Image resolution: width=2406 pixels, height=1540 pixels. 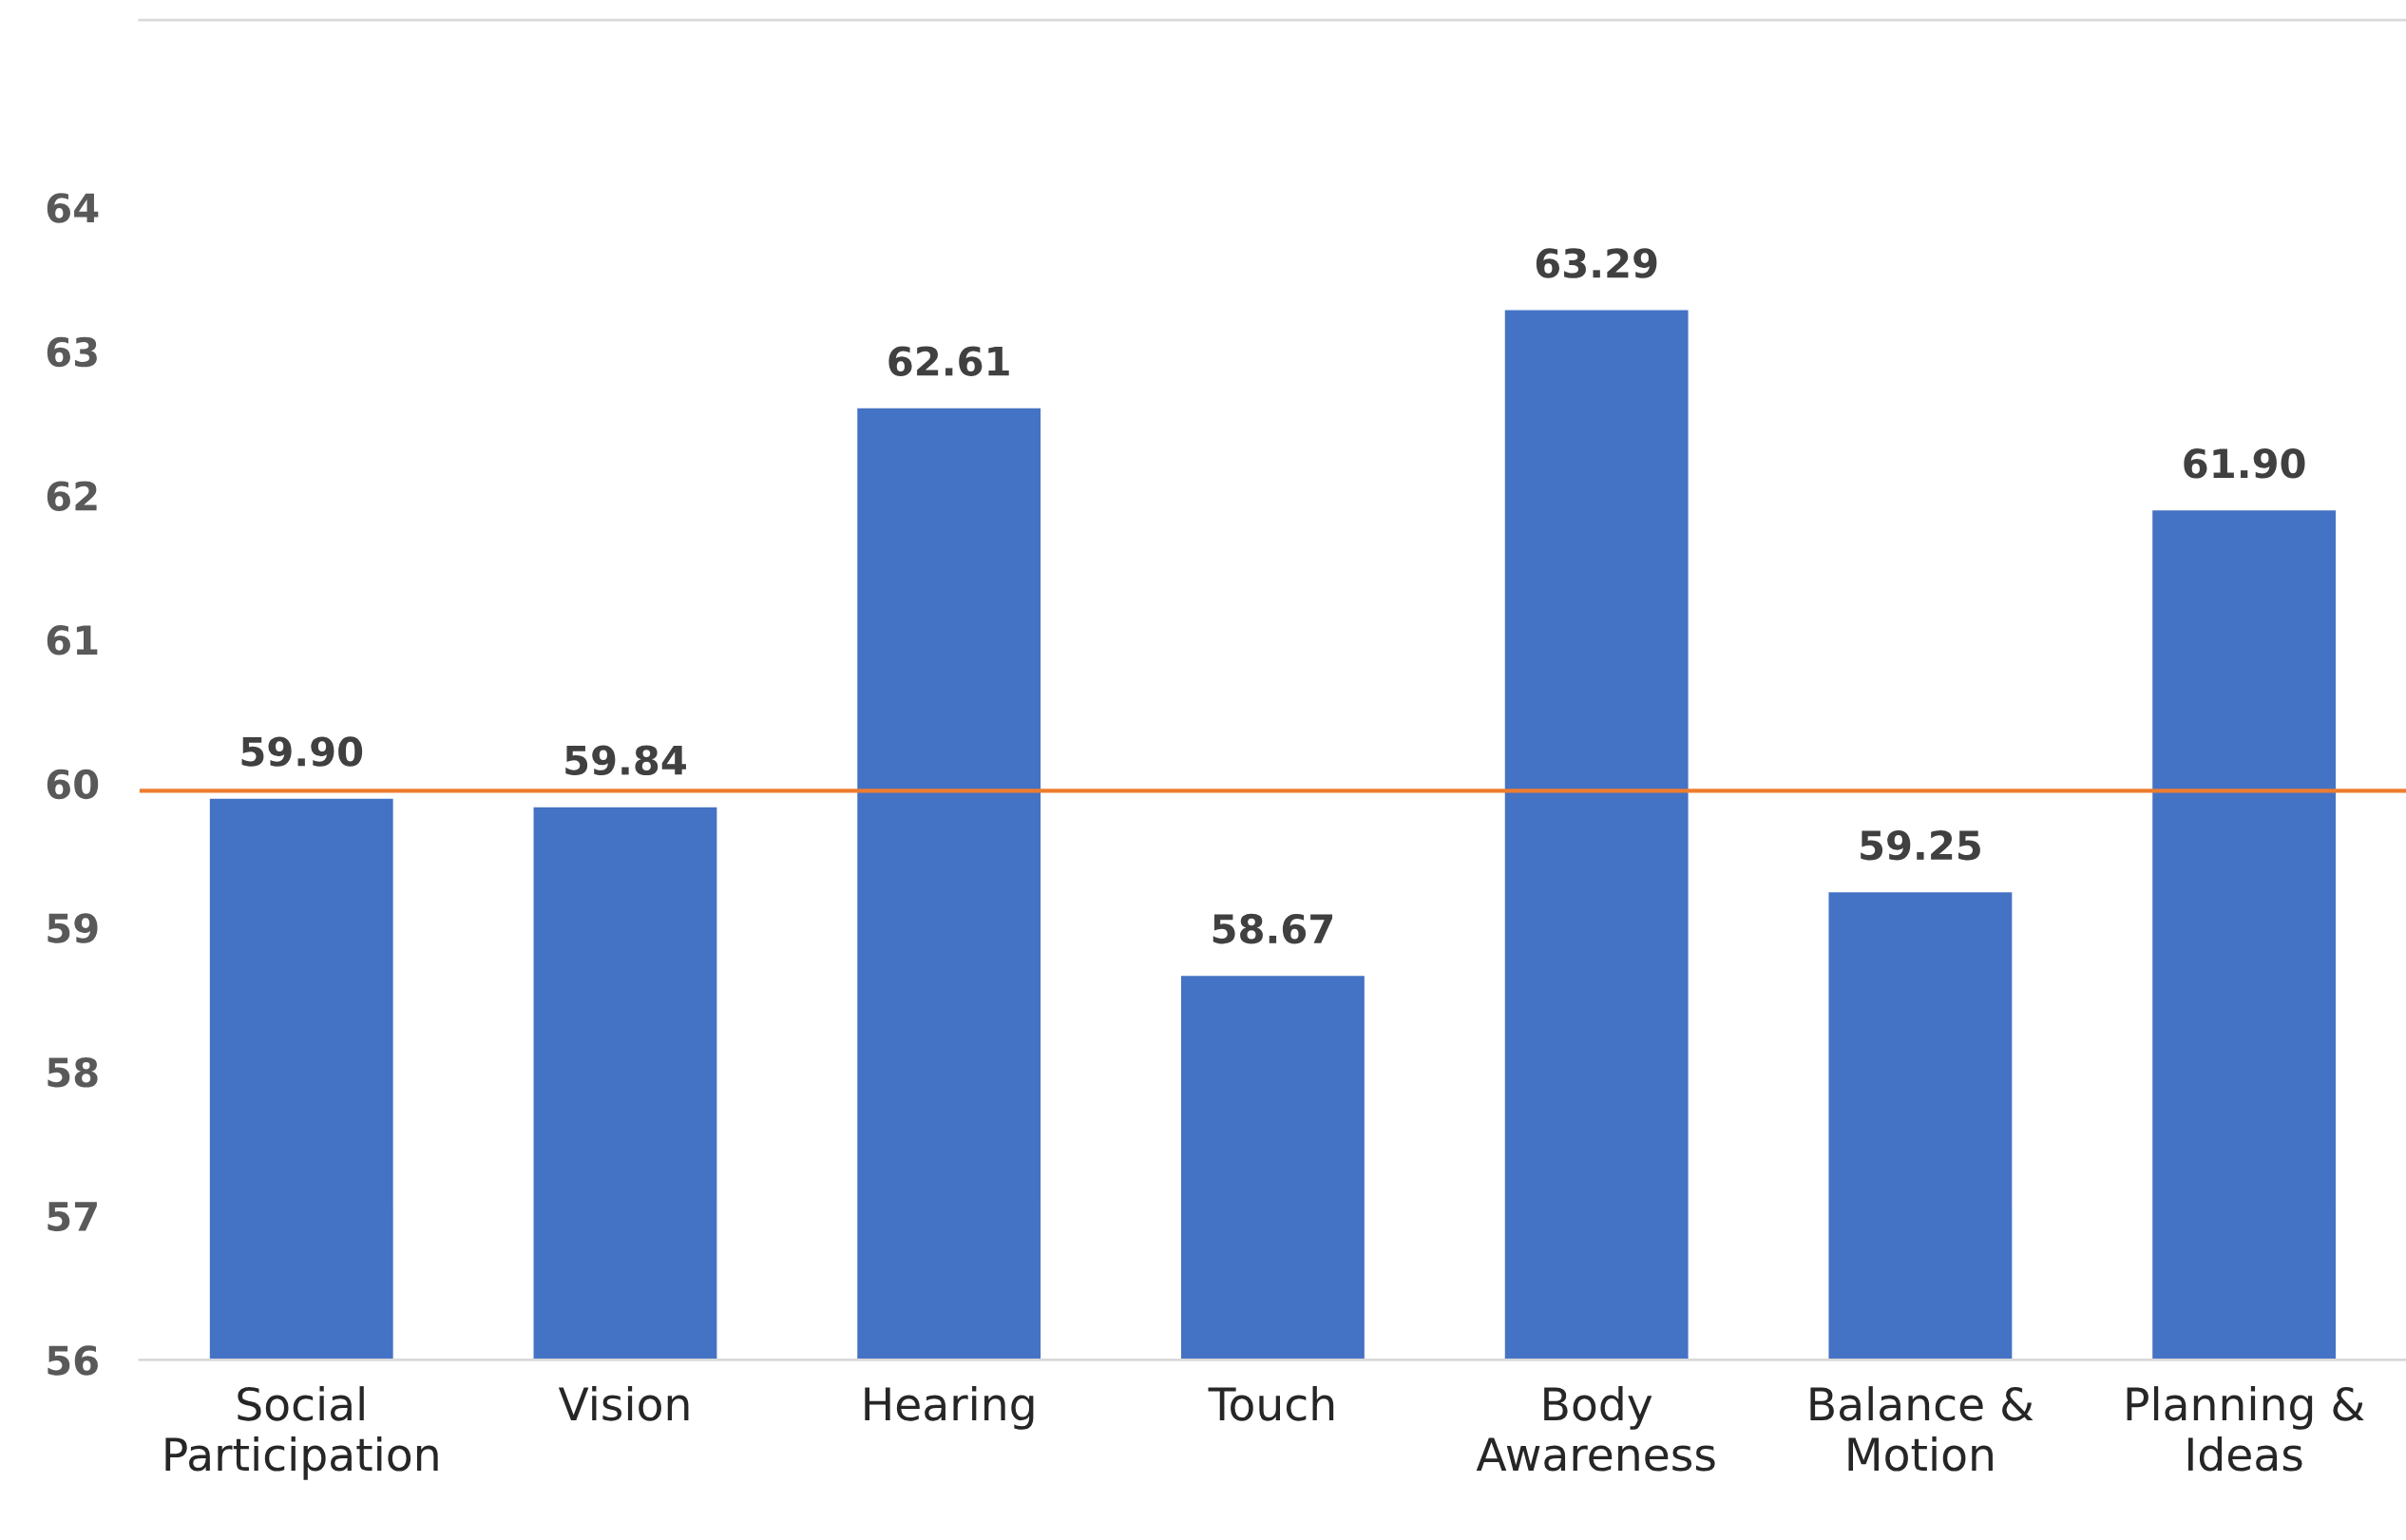 What do you see at coordinates (72, 1217) in the screenshot?
I see `y-tick-label: 57` at bounding box center [72, 1217].